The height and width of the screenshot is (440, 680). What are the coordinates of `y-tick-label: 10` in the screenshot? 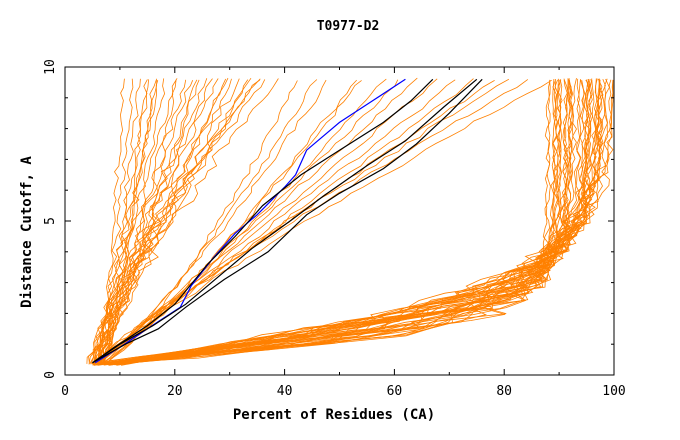 It's located at (50, 67).